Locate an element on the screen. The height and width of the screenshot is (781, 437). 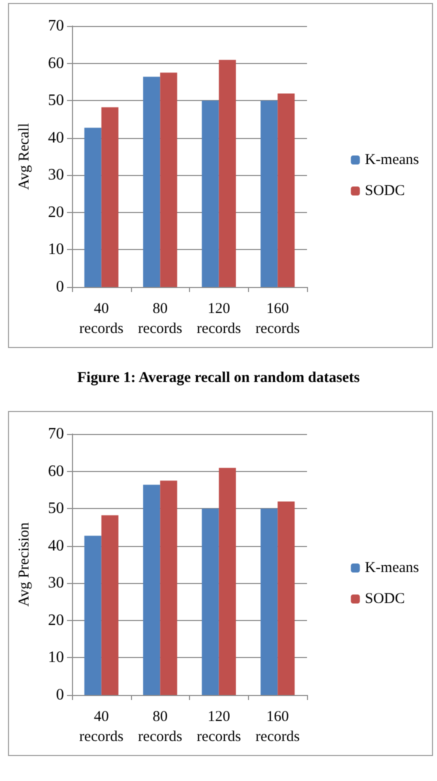
y-axis-title: Avg Recall is located at coordinates (24, 156).